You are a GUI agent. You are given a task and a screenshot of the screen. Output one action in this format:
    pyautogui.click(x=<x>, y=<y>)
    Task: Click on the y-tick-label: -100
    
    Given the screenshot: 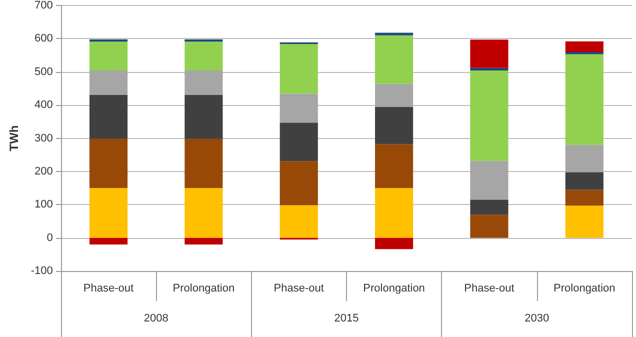 What is the action you would take?
    pyautogui.click(x=41, y=271)
    